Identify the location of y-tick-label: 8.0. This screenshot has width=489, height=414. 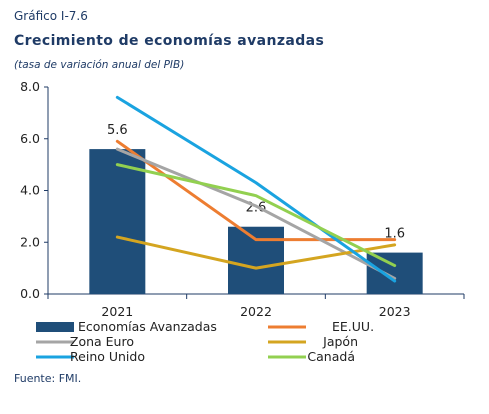
(30, 86).